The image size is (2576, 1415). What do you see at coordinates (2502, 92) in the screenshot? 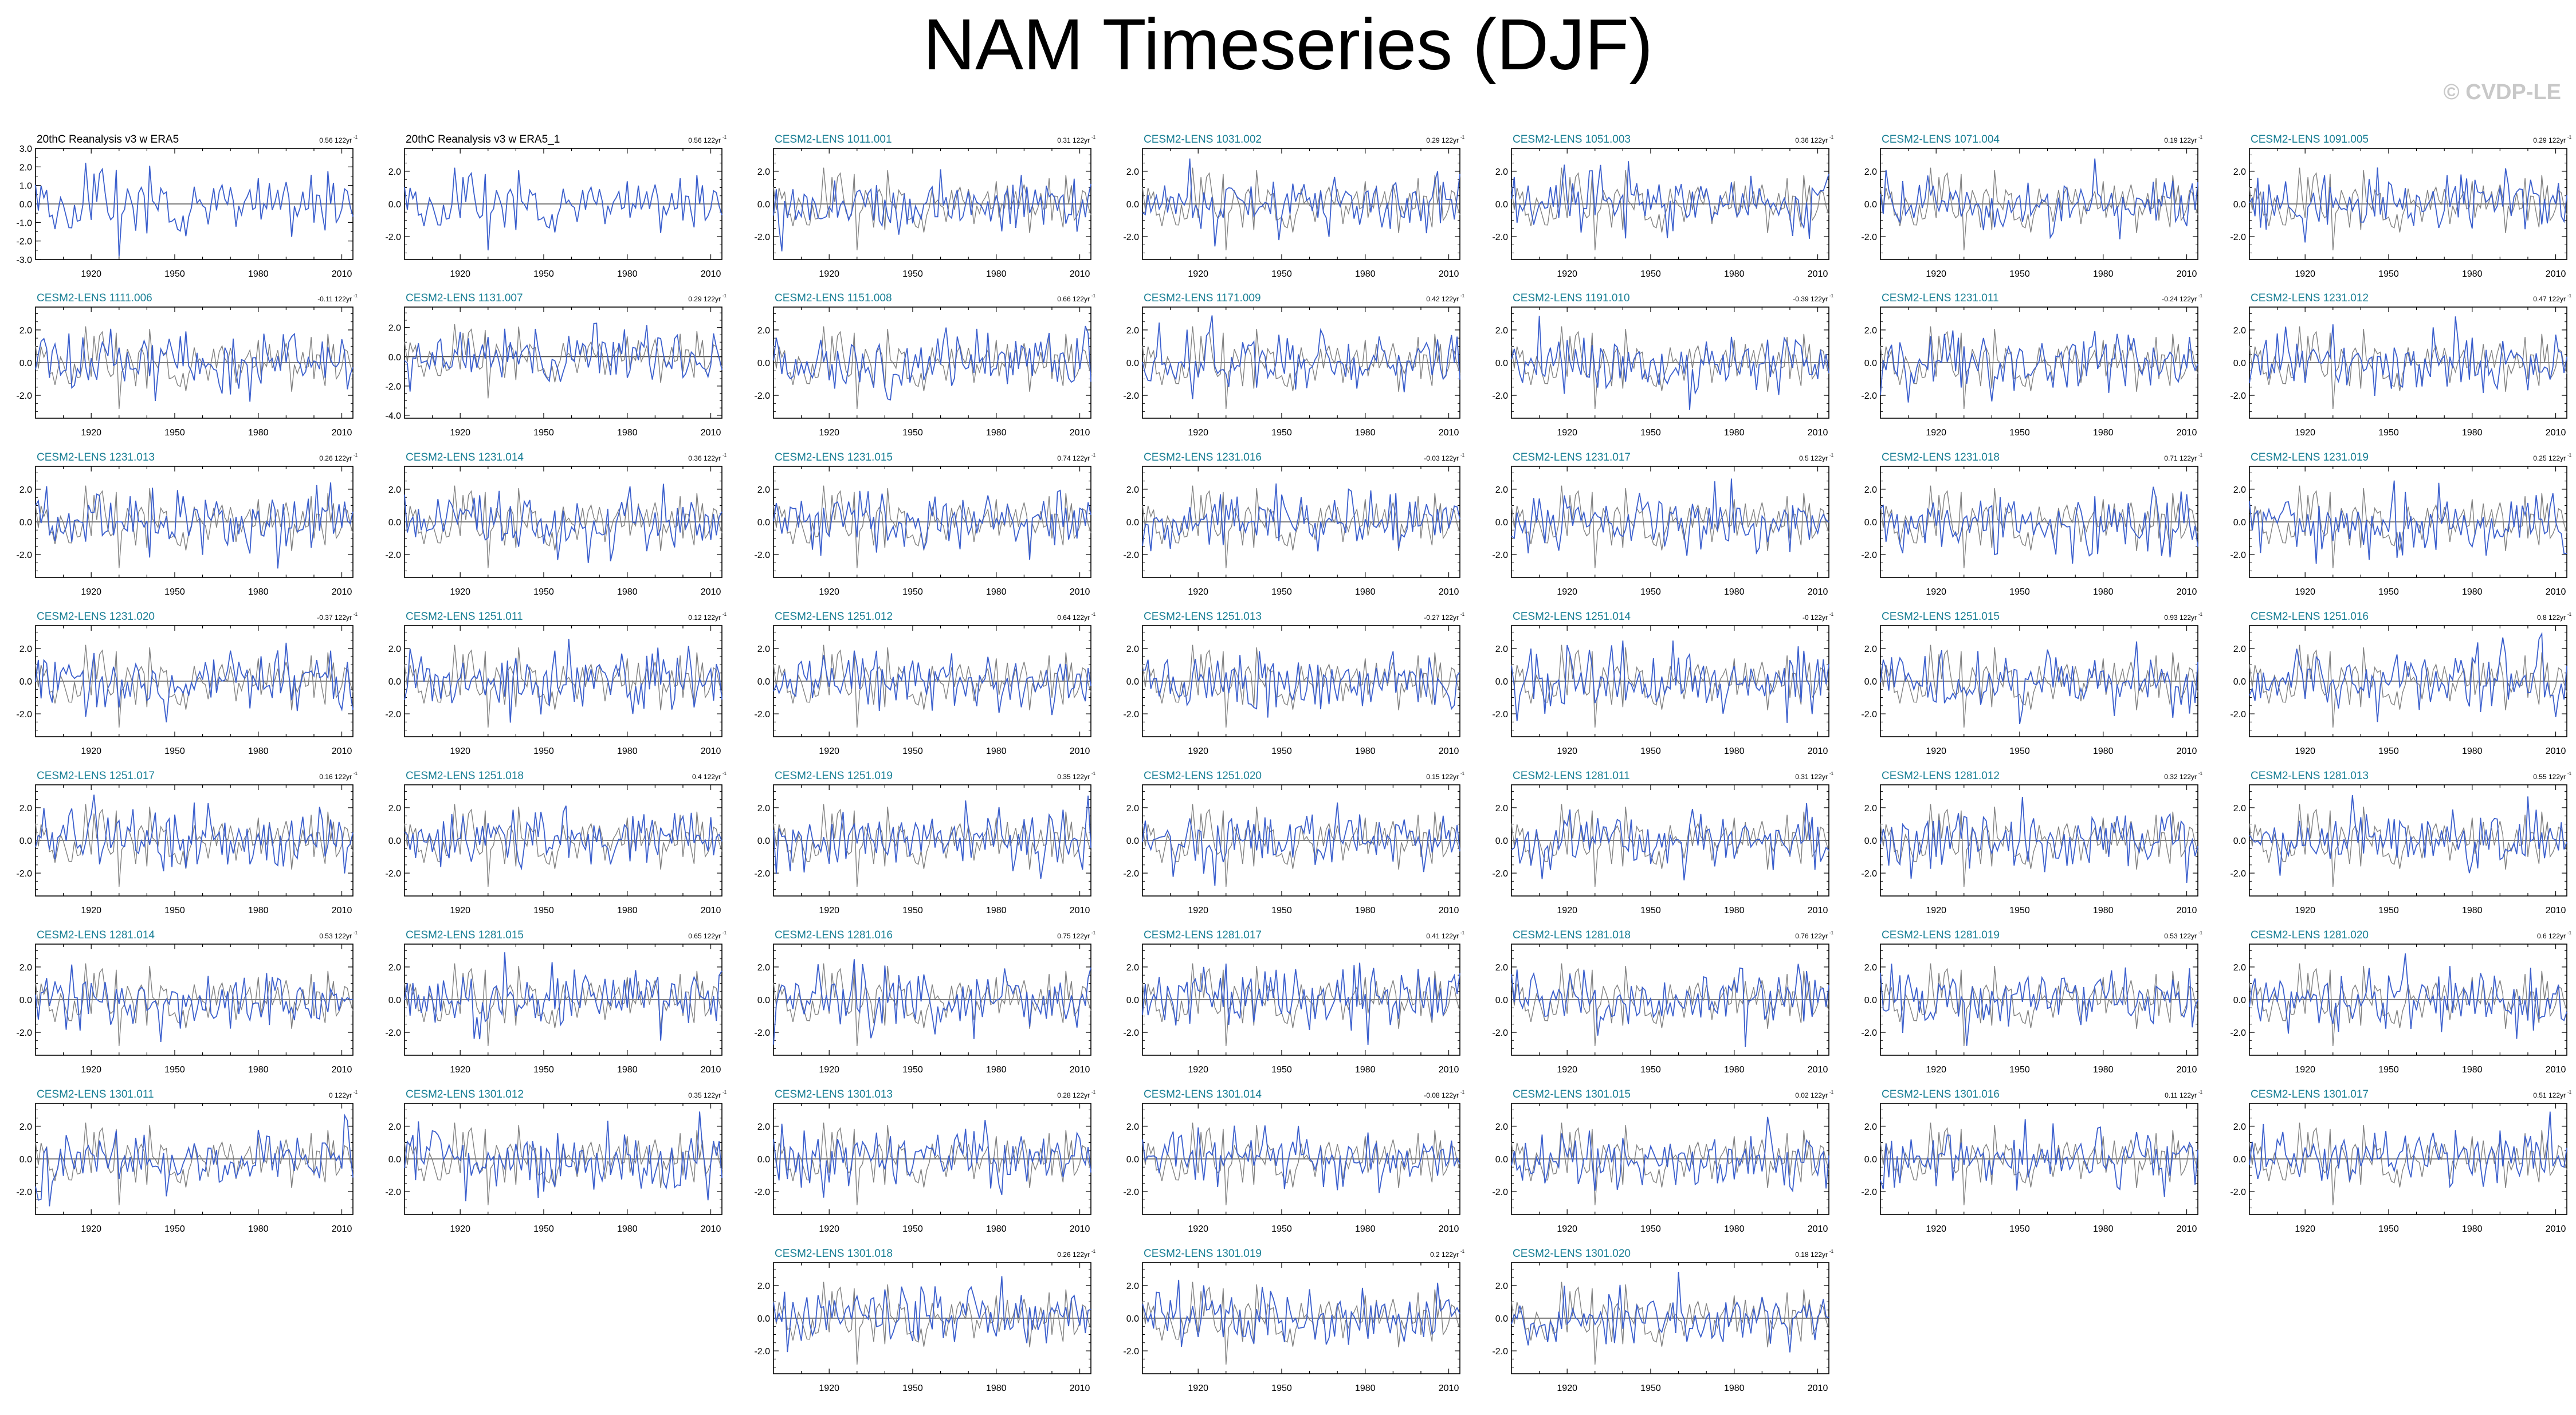
I see `credit-label: © CVDP-LE` at bounding box center [2502, 92].